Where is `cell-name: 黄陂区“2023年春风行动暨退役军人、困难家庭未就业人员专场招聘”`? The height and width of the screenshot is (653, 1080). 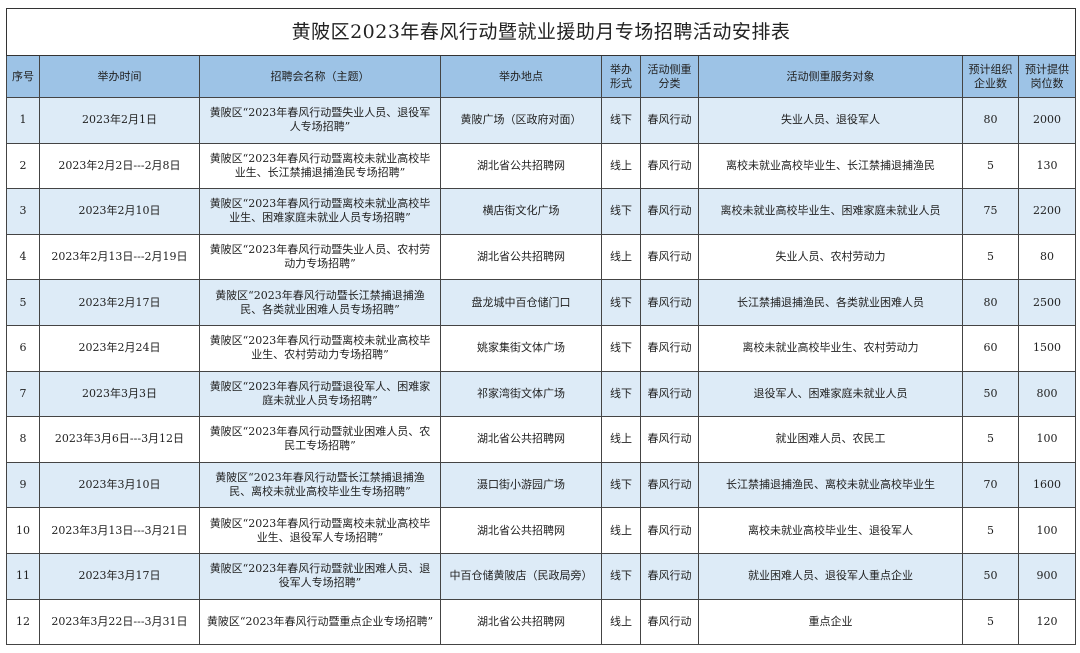 cell-name: 黄陂区“2023年春风行动暨退役军人、困难家庭未就业人员专场招聘” is located at coordinates (320, 394).